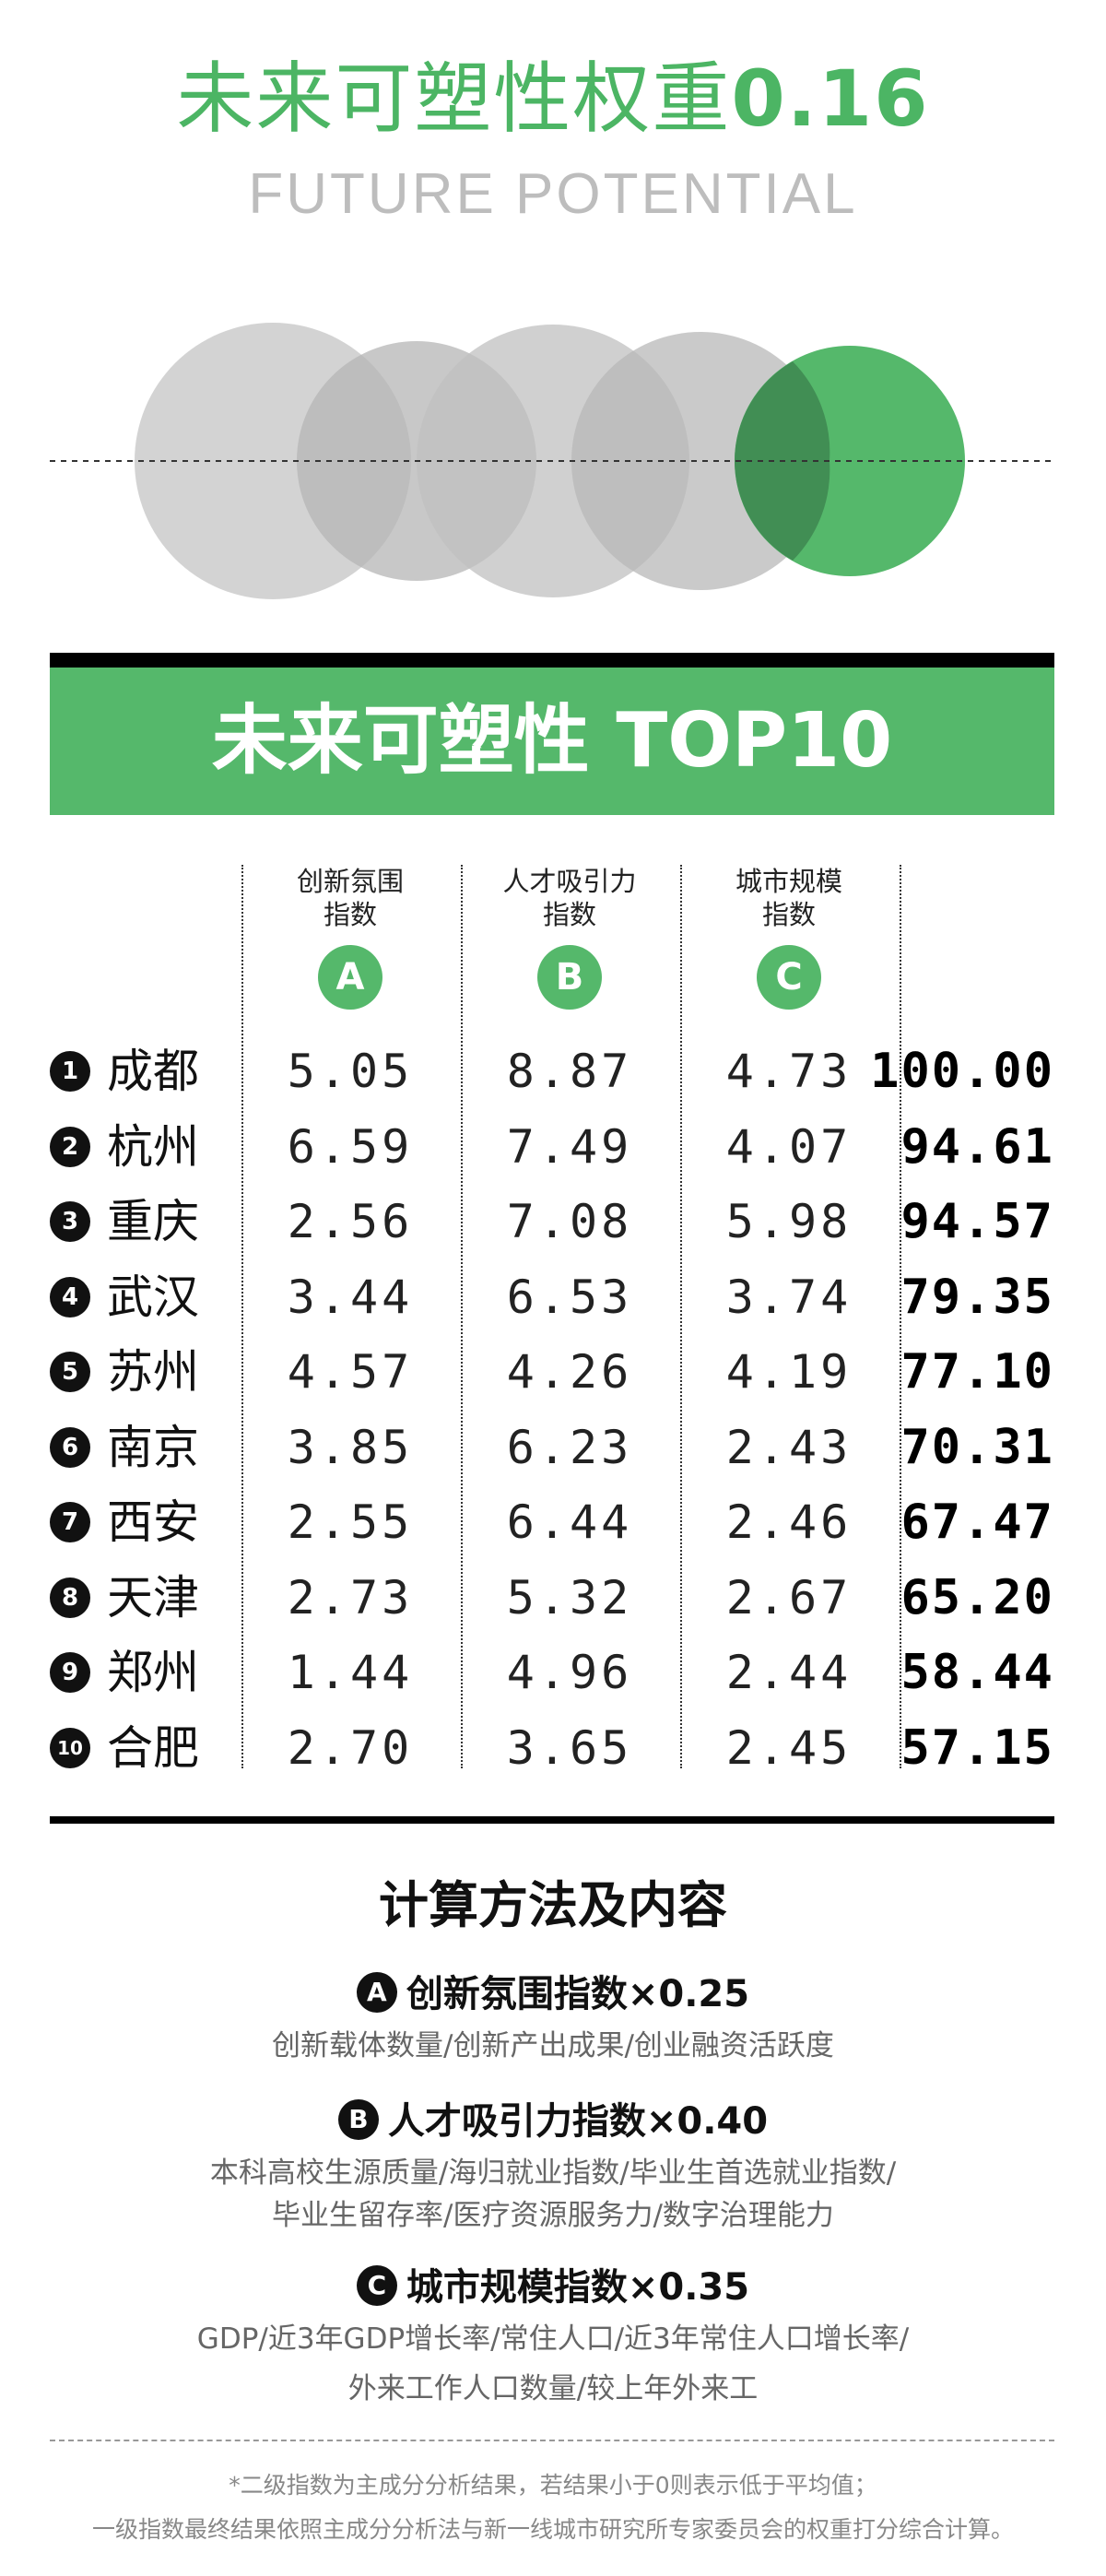 This screenshot has height=2576, width=1106. What do you see at coordinates (153, 1522) in the screenshot?
I see `city-name: 西安` at bounding box center [153, 1522].